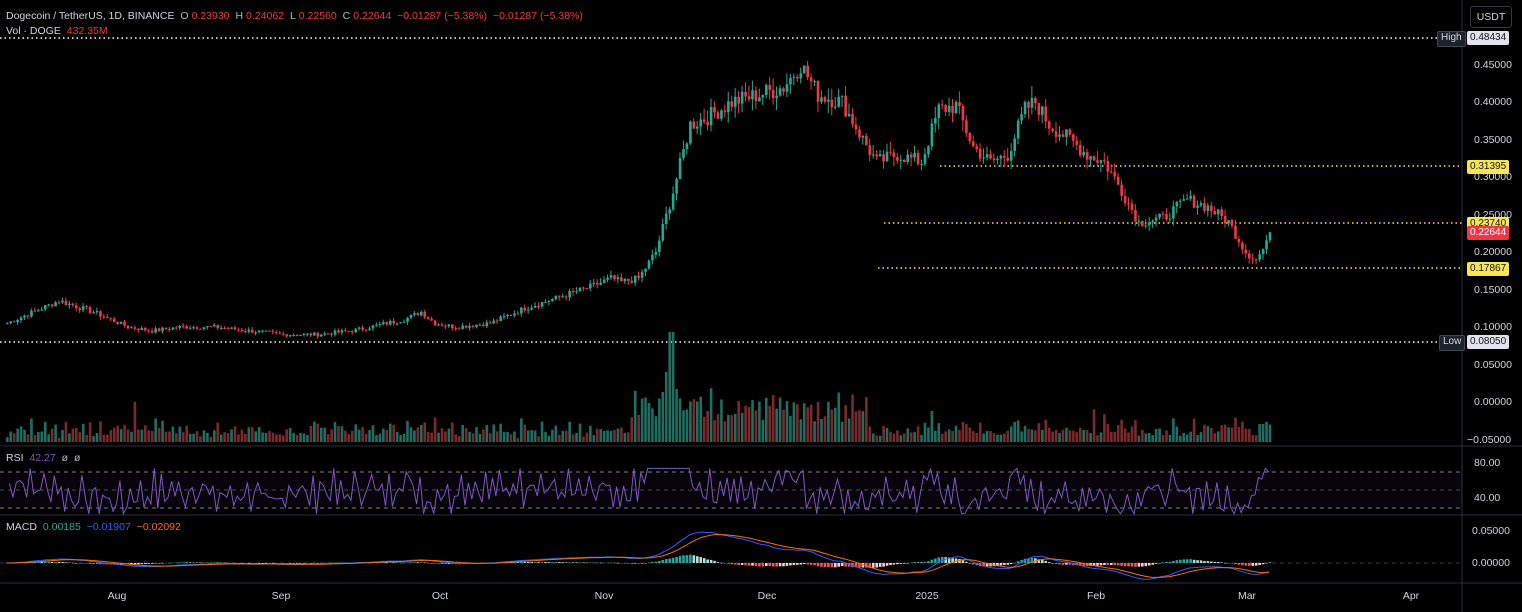  Describe the element at coordinates (1493, 102) in the screenshot. I see `price-tick-label: 0.40000` at that location.